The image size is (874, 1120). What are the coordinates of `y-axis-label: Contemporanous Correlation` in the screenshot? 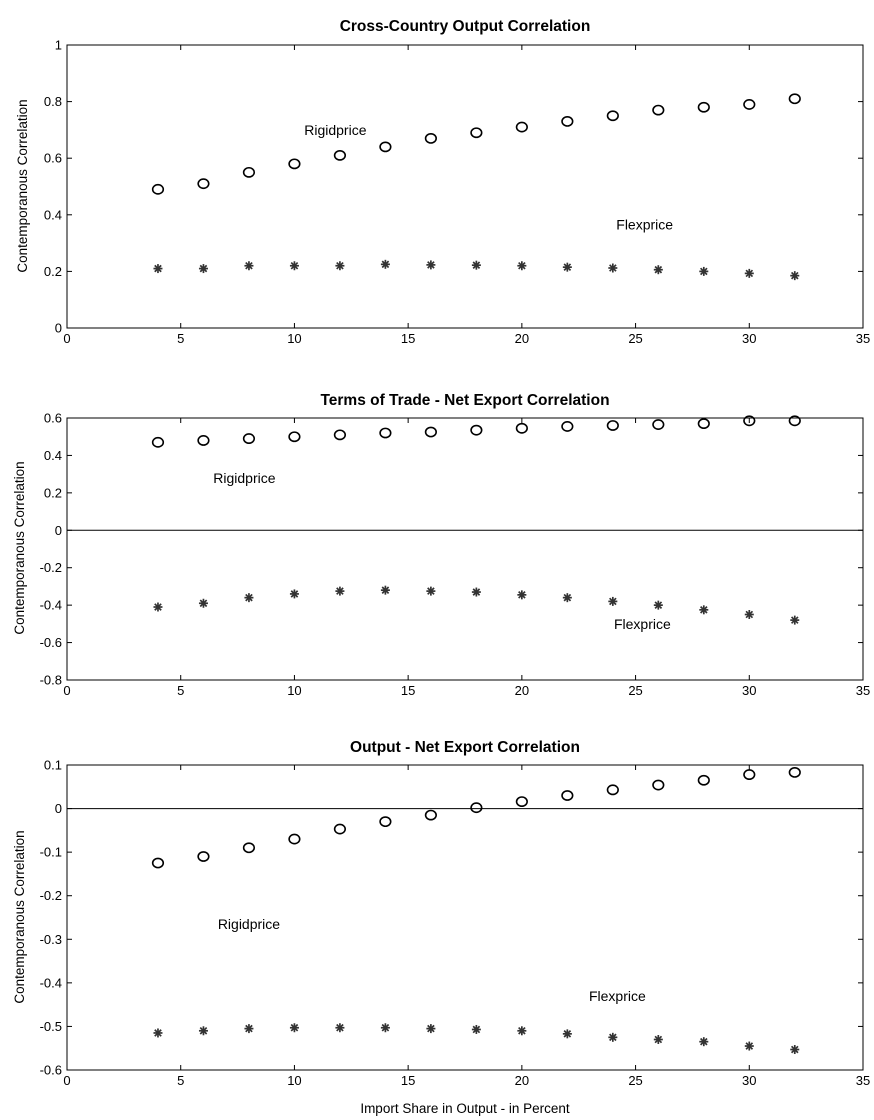 It's located at (22, 185).